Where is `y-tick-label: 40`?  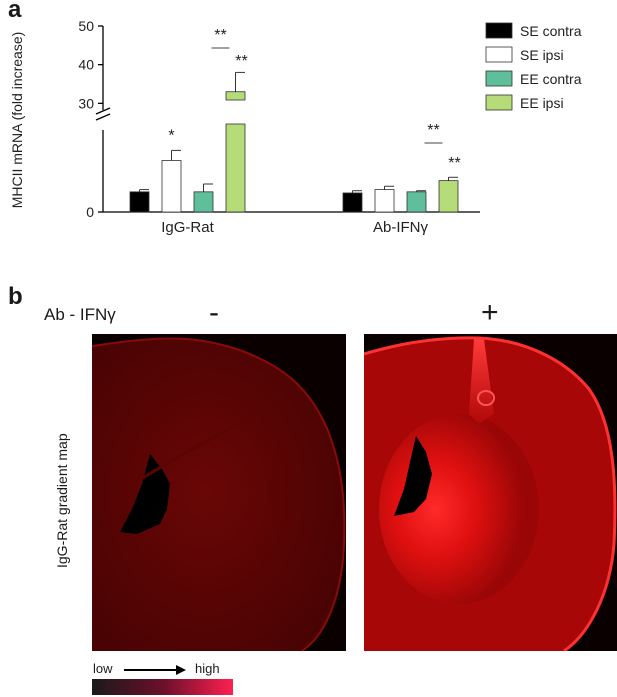 y-tick-label: 40 is located at coordinates (86, 65).